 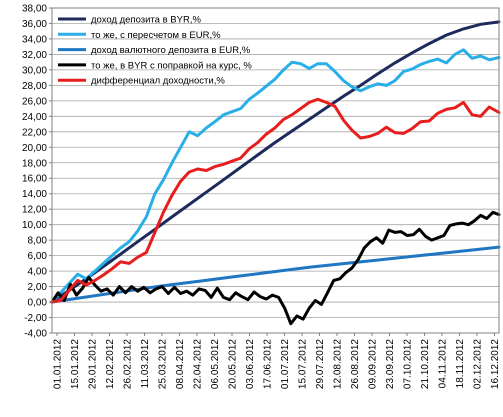 What do you see at coordinates (390, 364) in the screenshot?
I see `x-tick-label: 23.09.2012` at bounding box center [390, 364].